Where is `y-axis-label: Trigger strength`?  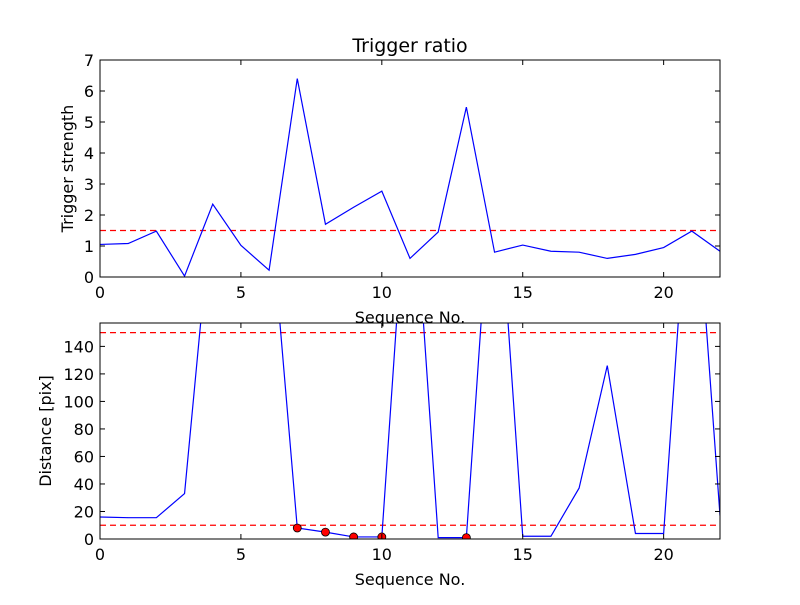 y-axis-label: Trigger strength is located at coordinates (67, 169).